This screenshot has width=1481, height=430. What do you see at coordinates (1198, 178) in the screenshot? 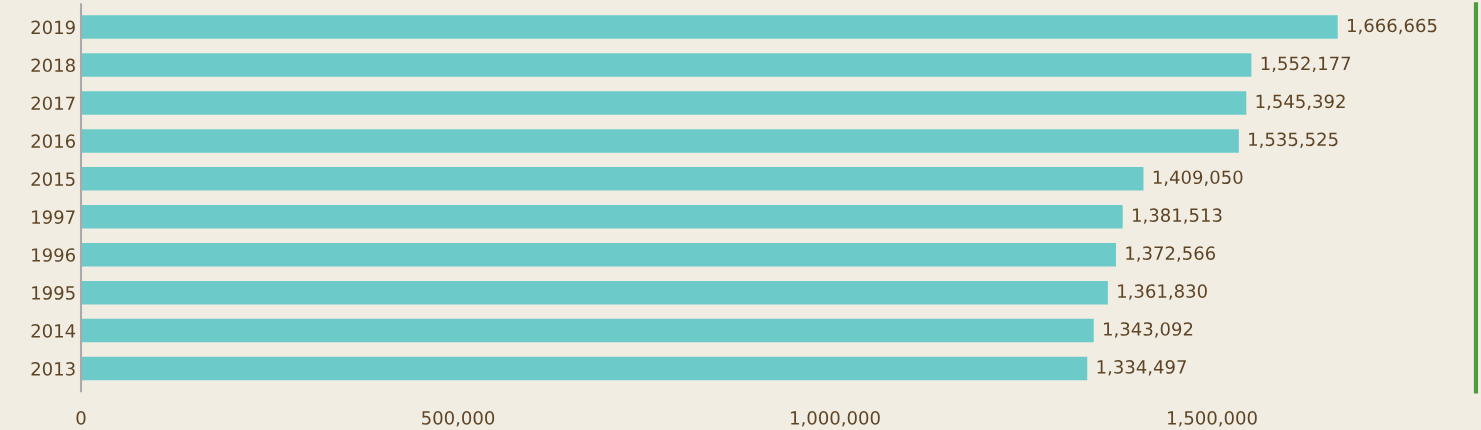
I see `data-label: 1,409,050` at bounding box center [1198, 178].